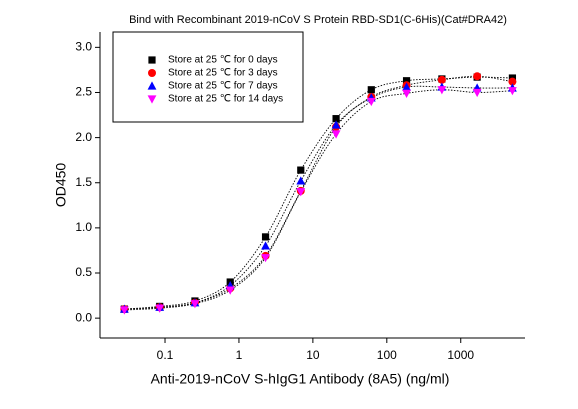 Image resolution: width=578 pixels, height=409 pixels. What do you see at coordinates (460, 355) in the screenshot?
I see `x-tick-label: 1000` at bounding box center [460, 355].